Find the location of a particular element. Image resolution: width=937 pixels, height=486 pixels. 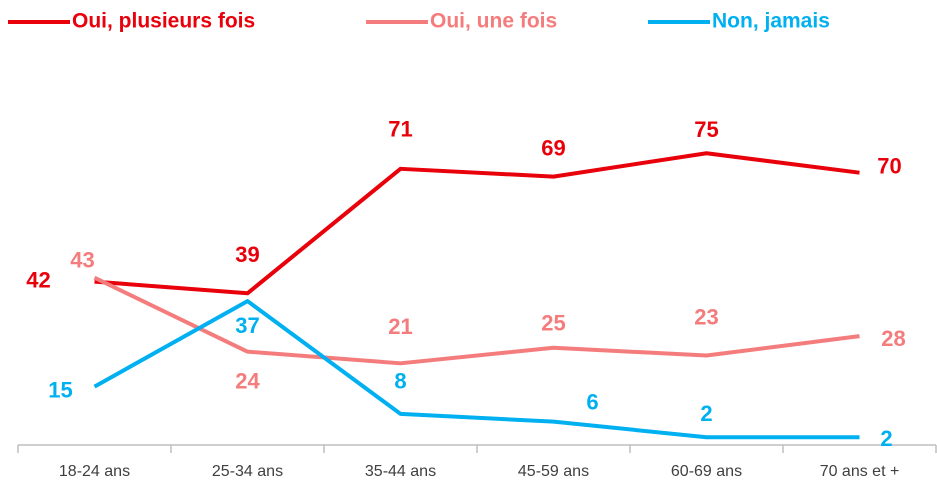

legend-label: Oui, plusieurs fois is located at coordinates (163, 21).